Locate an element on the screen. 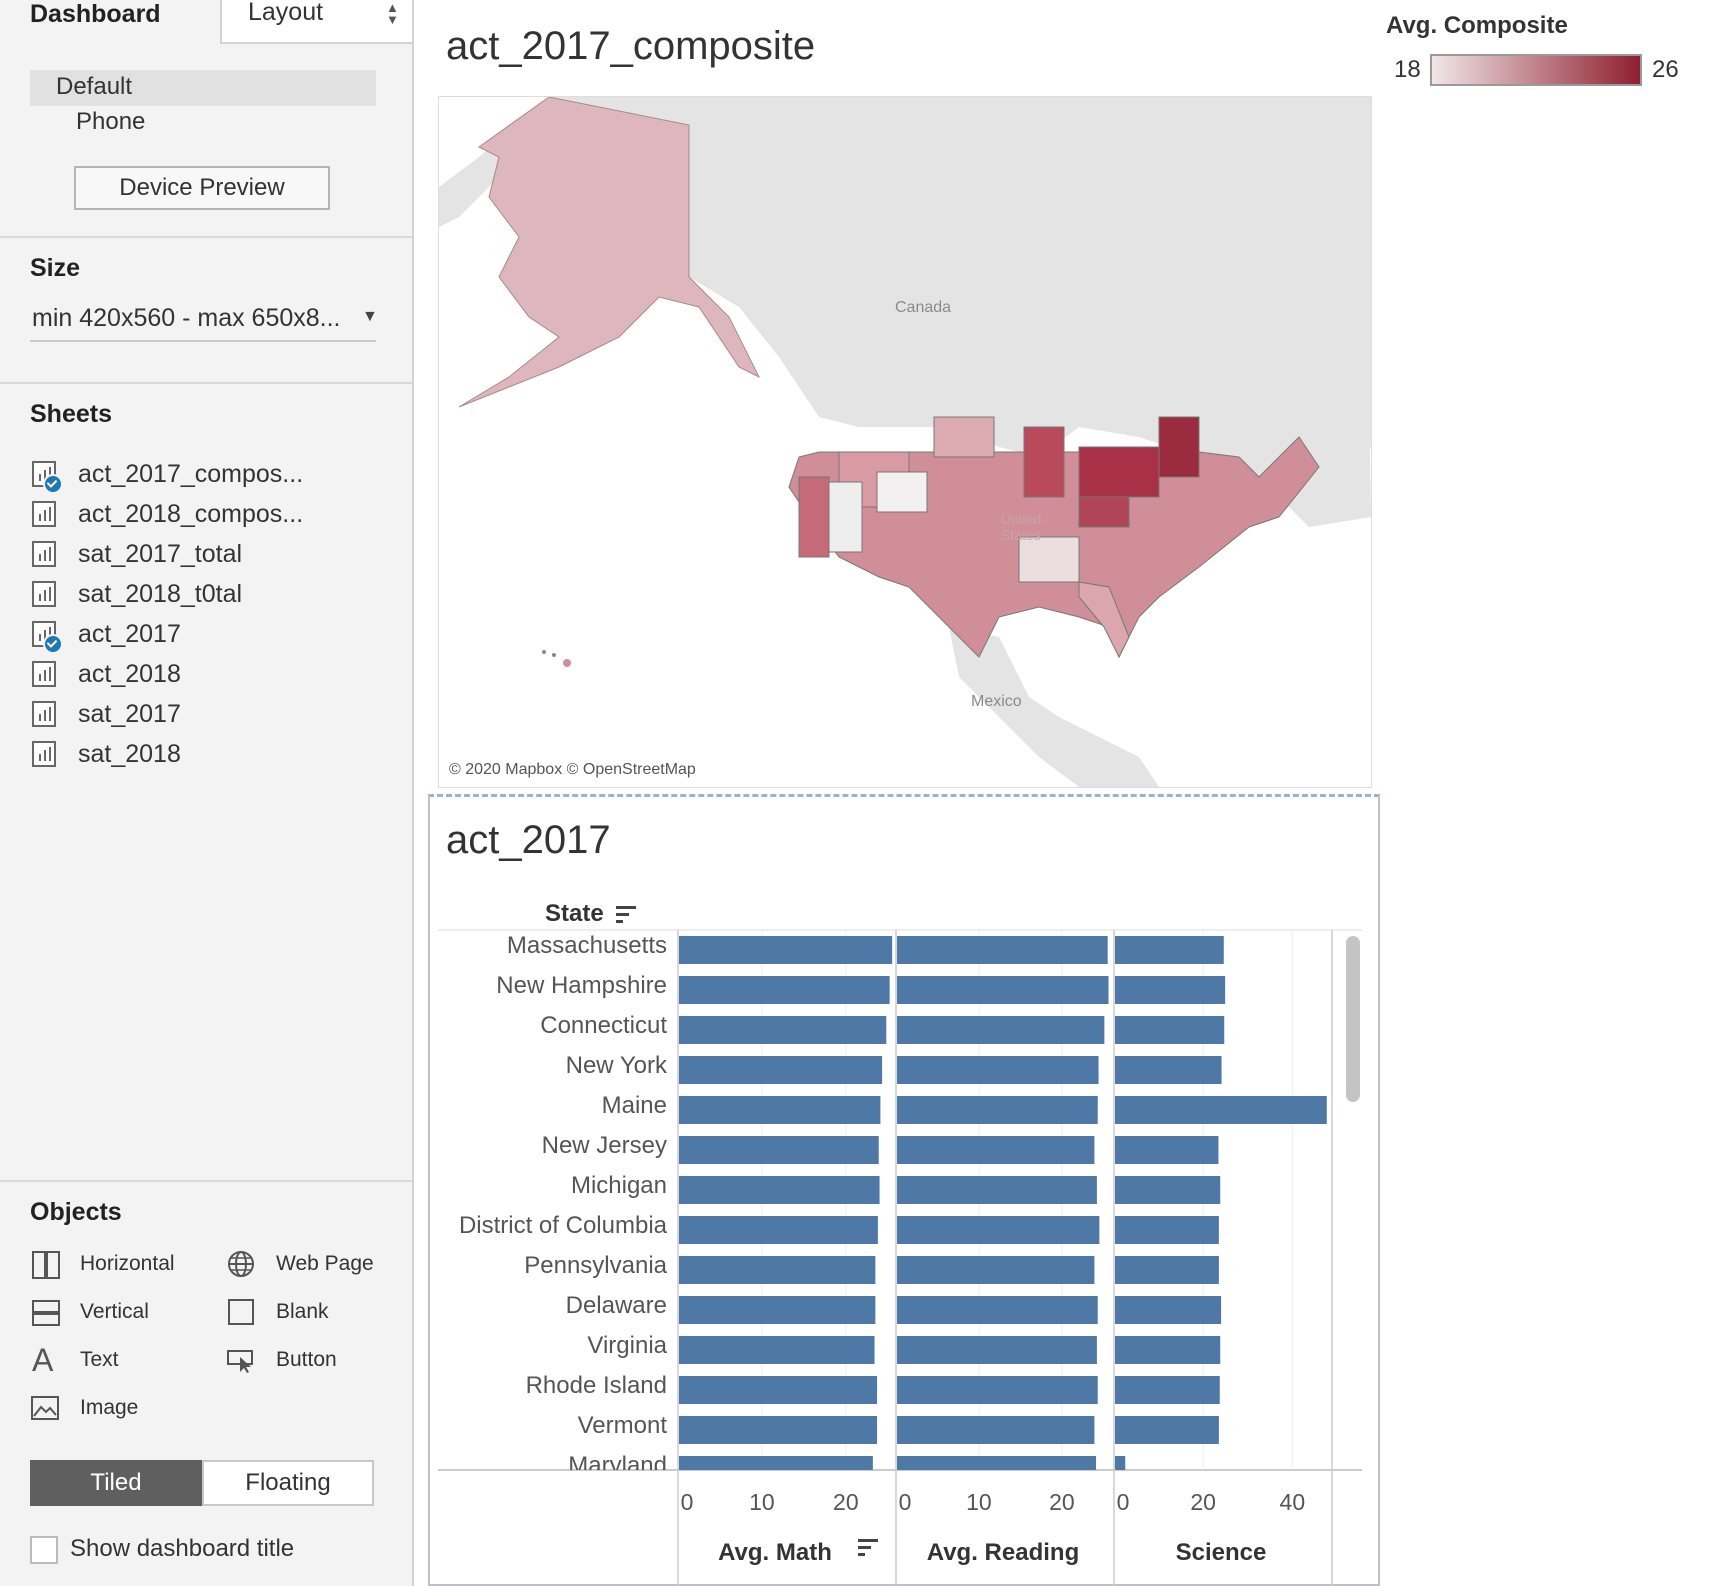 The height and width of the screenshot is (1586, 1736). sheet-item: sat_2017_total is located at coordinates (137, 554).